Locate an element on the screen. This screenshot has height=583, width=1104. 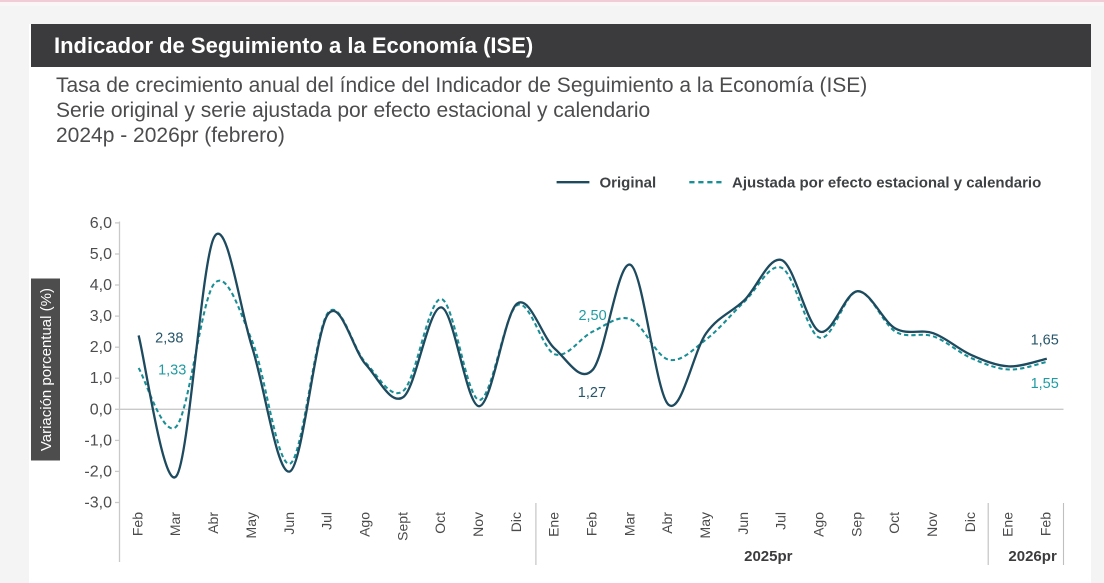
svg-text: 1,55 is located at coordinates (1045, 384).